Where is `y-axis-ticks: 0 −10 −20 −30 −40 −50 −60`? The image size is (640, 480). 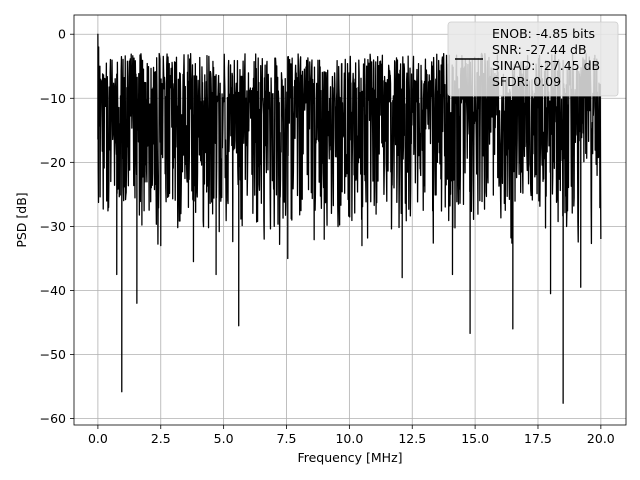 y-axis-ticks: 0 −10 −20 −30 −40 −50 −60 is located at coordinates (57, 226).